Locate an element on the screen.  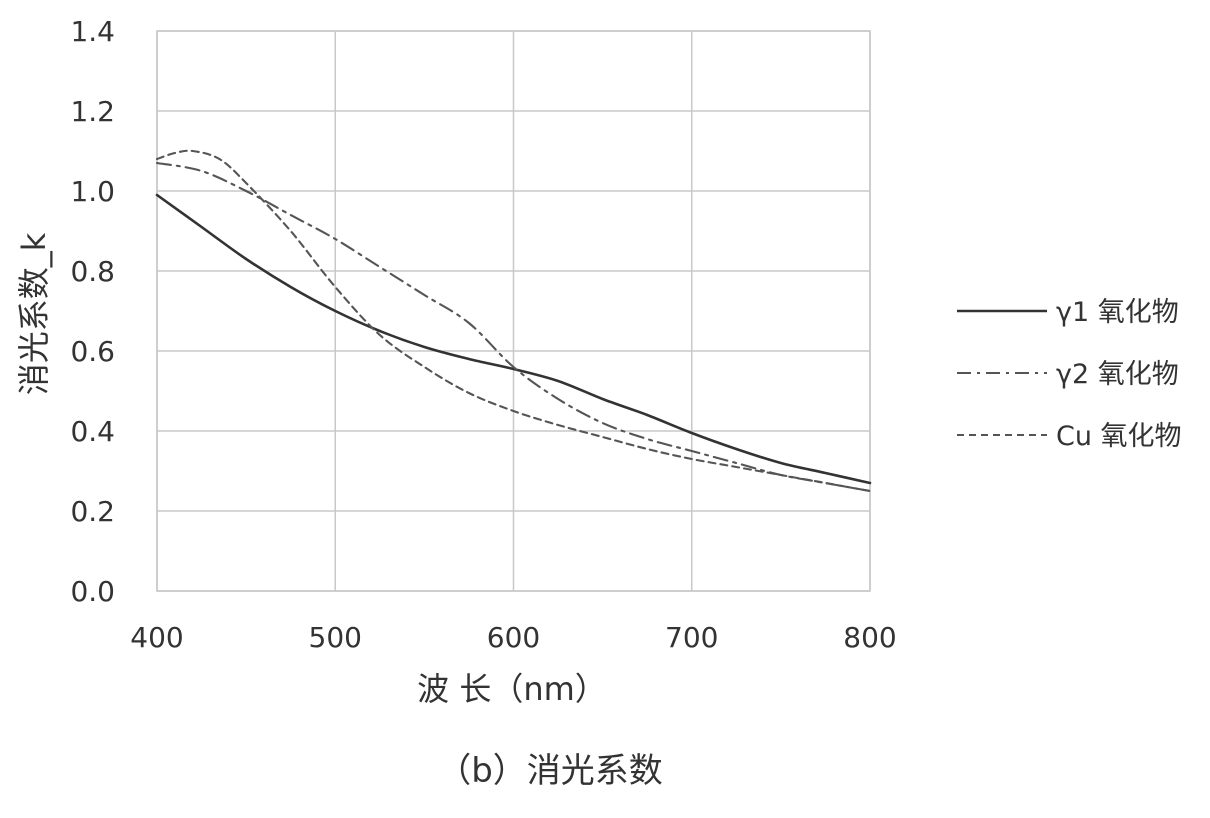
x-tick-label: 500 is located at coordinates (335, 637).